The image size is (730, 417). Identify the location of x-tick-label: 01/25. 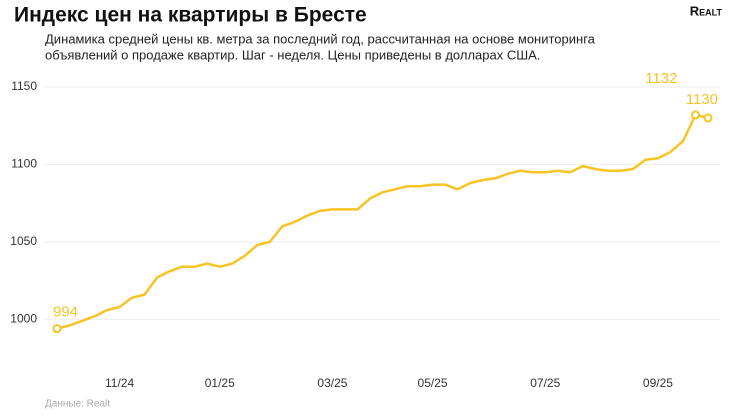
(220, 383).